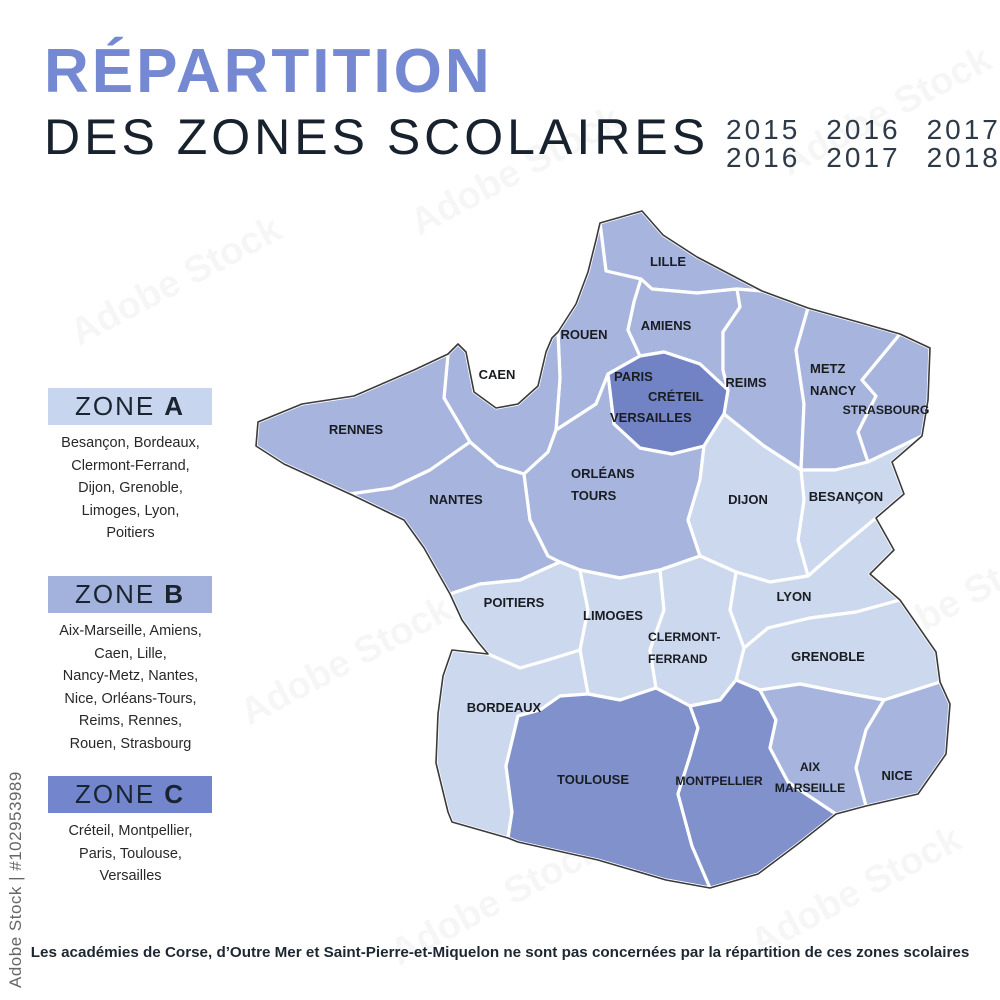 The height and width of the screenshot is (1000, 1000). Describe the element at coordinates (174, 406) in the screenshot. I see `zone-a-letter: A` at that location.